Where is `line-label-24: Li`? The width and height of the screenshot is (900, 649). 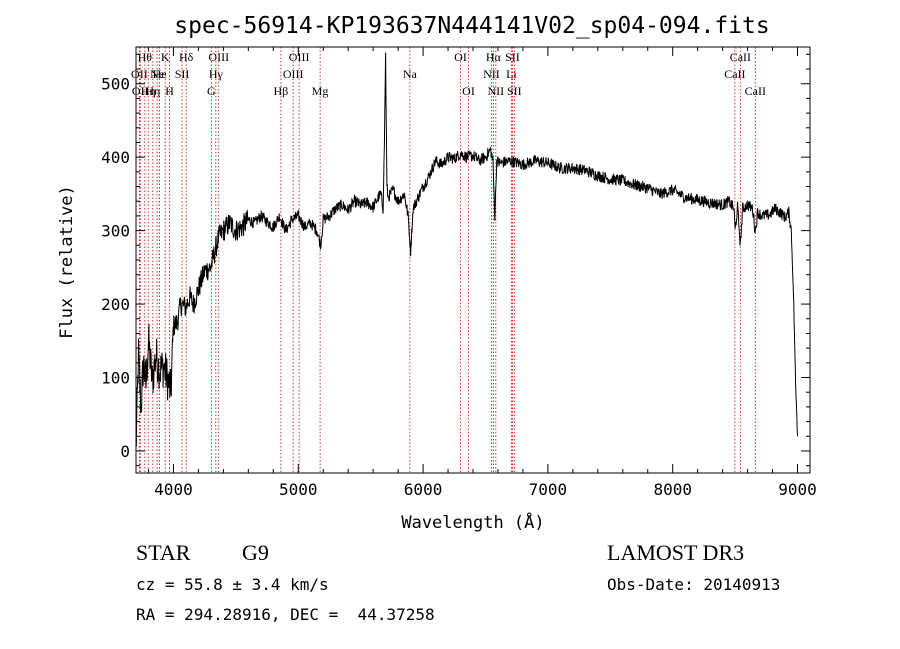 line-label-24: Li is located at coordinates (511, 74).